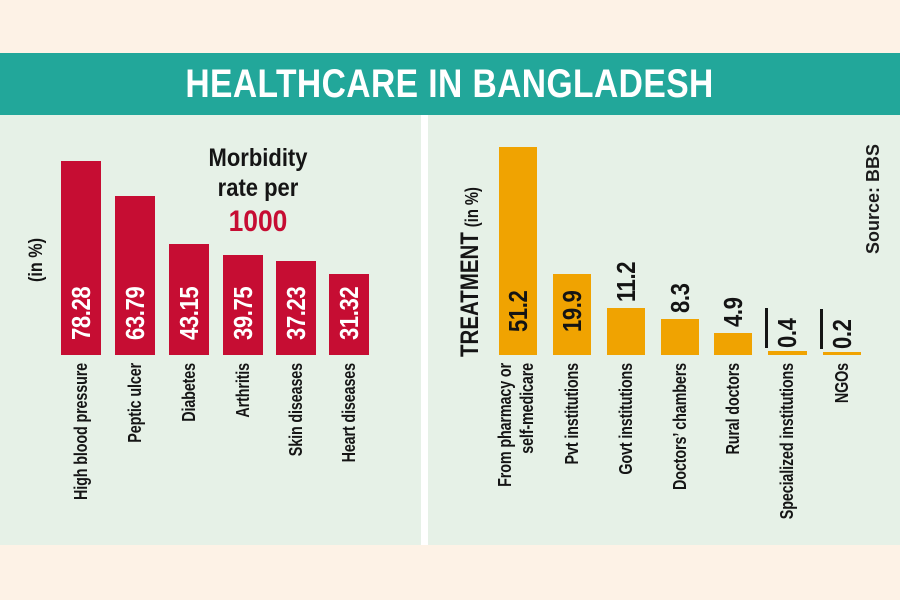  What do you see at coordinates (626, 331) in the screenshot?
I see `treatment-bar-govt-institutions` at bounding box center [626, 331].